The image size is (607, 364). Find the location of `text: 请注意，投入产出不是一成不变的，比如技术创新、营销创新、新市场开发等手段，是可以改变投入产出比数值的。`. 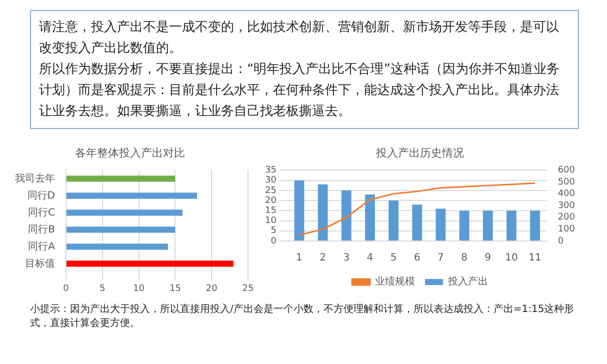

text: 请注意，投入产出不是一成不变的，比如技术创新、营销创新、新市场开发等手段，是可以改变投入产出比数值的。 is located at coordinates (299, 38).